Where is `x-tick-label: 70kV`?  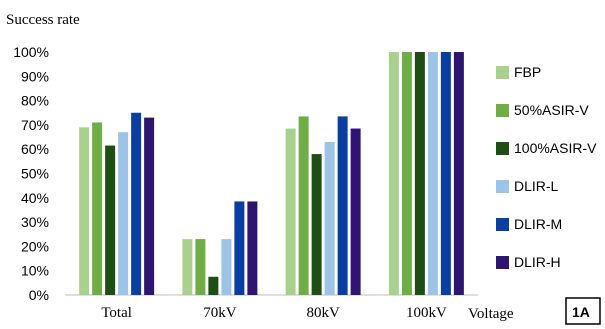
x-tick-label: 70kV is located at coordinates (220, 313).